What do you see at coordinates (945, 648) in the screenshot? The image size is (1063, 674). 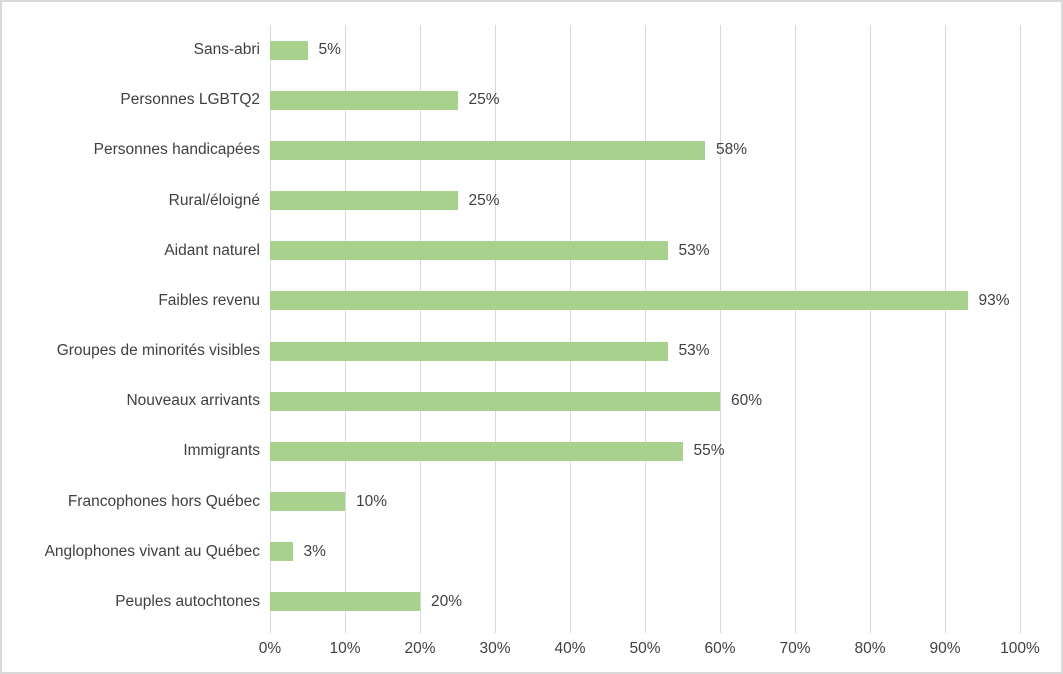 I see `x-tick-label-90: 90%` at bounding box center [945, 648].